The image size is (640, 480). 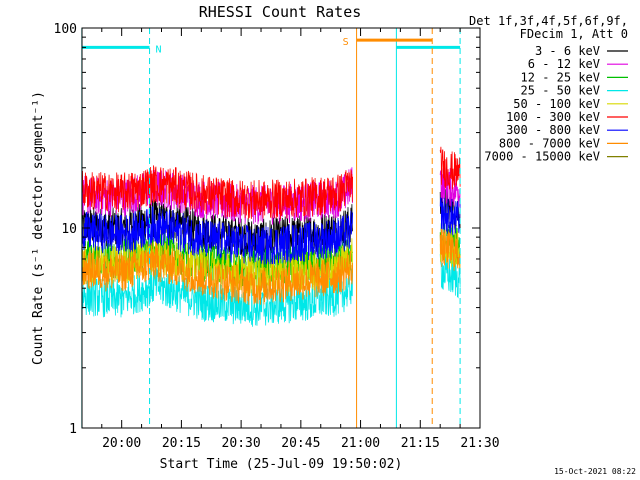 What do you see at coordinates (69, 229) in the screenshot?
I see `y-tick-label: 10` at bounding box center [69, 229].